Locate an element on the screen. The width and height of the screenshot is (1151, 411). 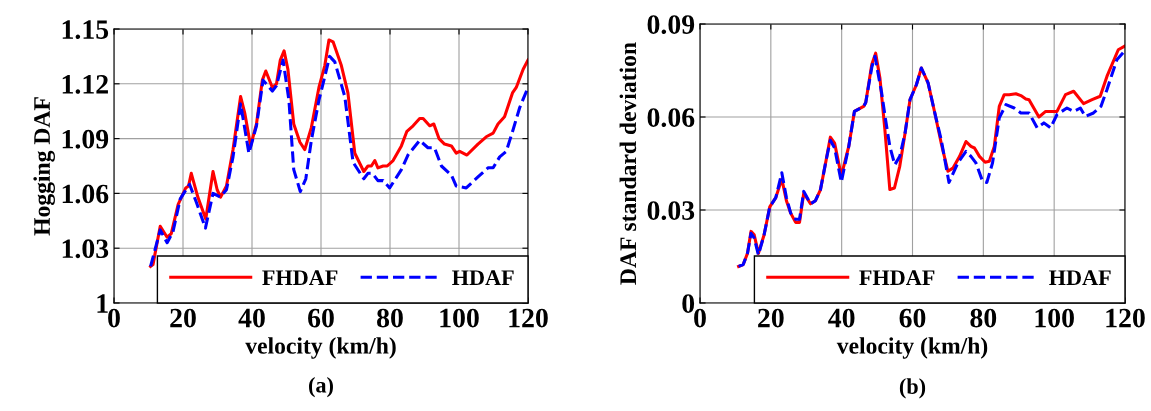
y-tick-label: 1.06 is located at coordinates (85, 194).